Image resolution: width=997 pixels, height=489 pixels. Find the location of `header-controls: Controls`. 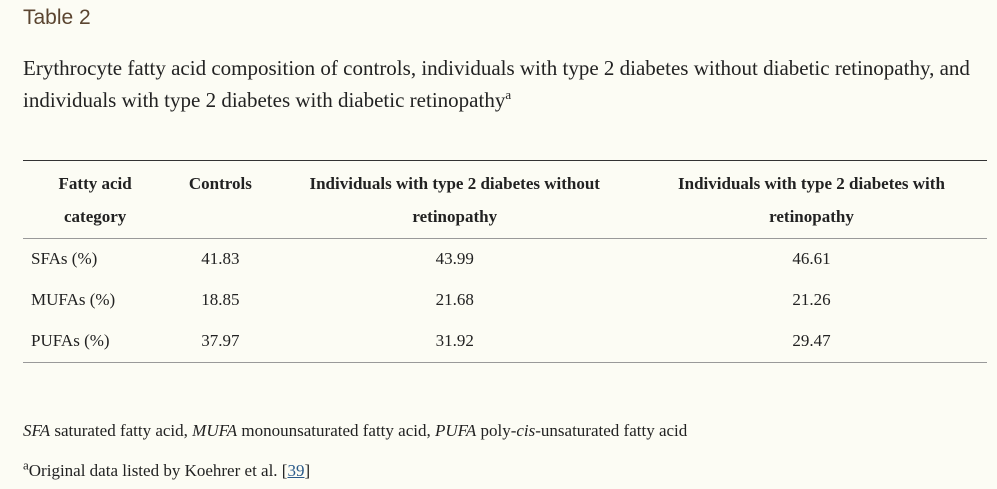

header-controls: Controls is located at coordinates (220, 183).